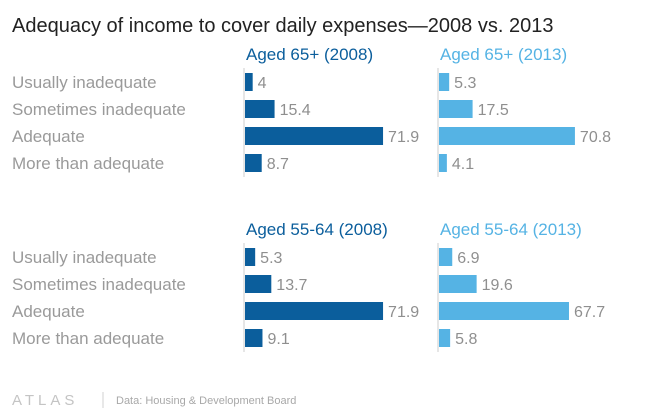 Image resolution: width=647 pixels, height=416 pixels. I want to click on panel-title-2: Aged 65+ (2013), so click(503, 54).